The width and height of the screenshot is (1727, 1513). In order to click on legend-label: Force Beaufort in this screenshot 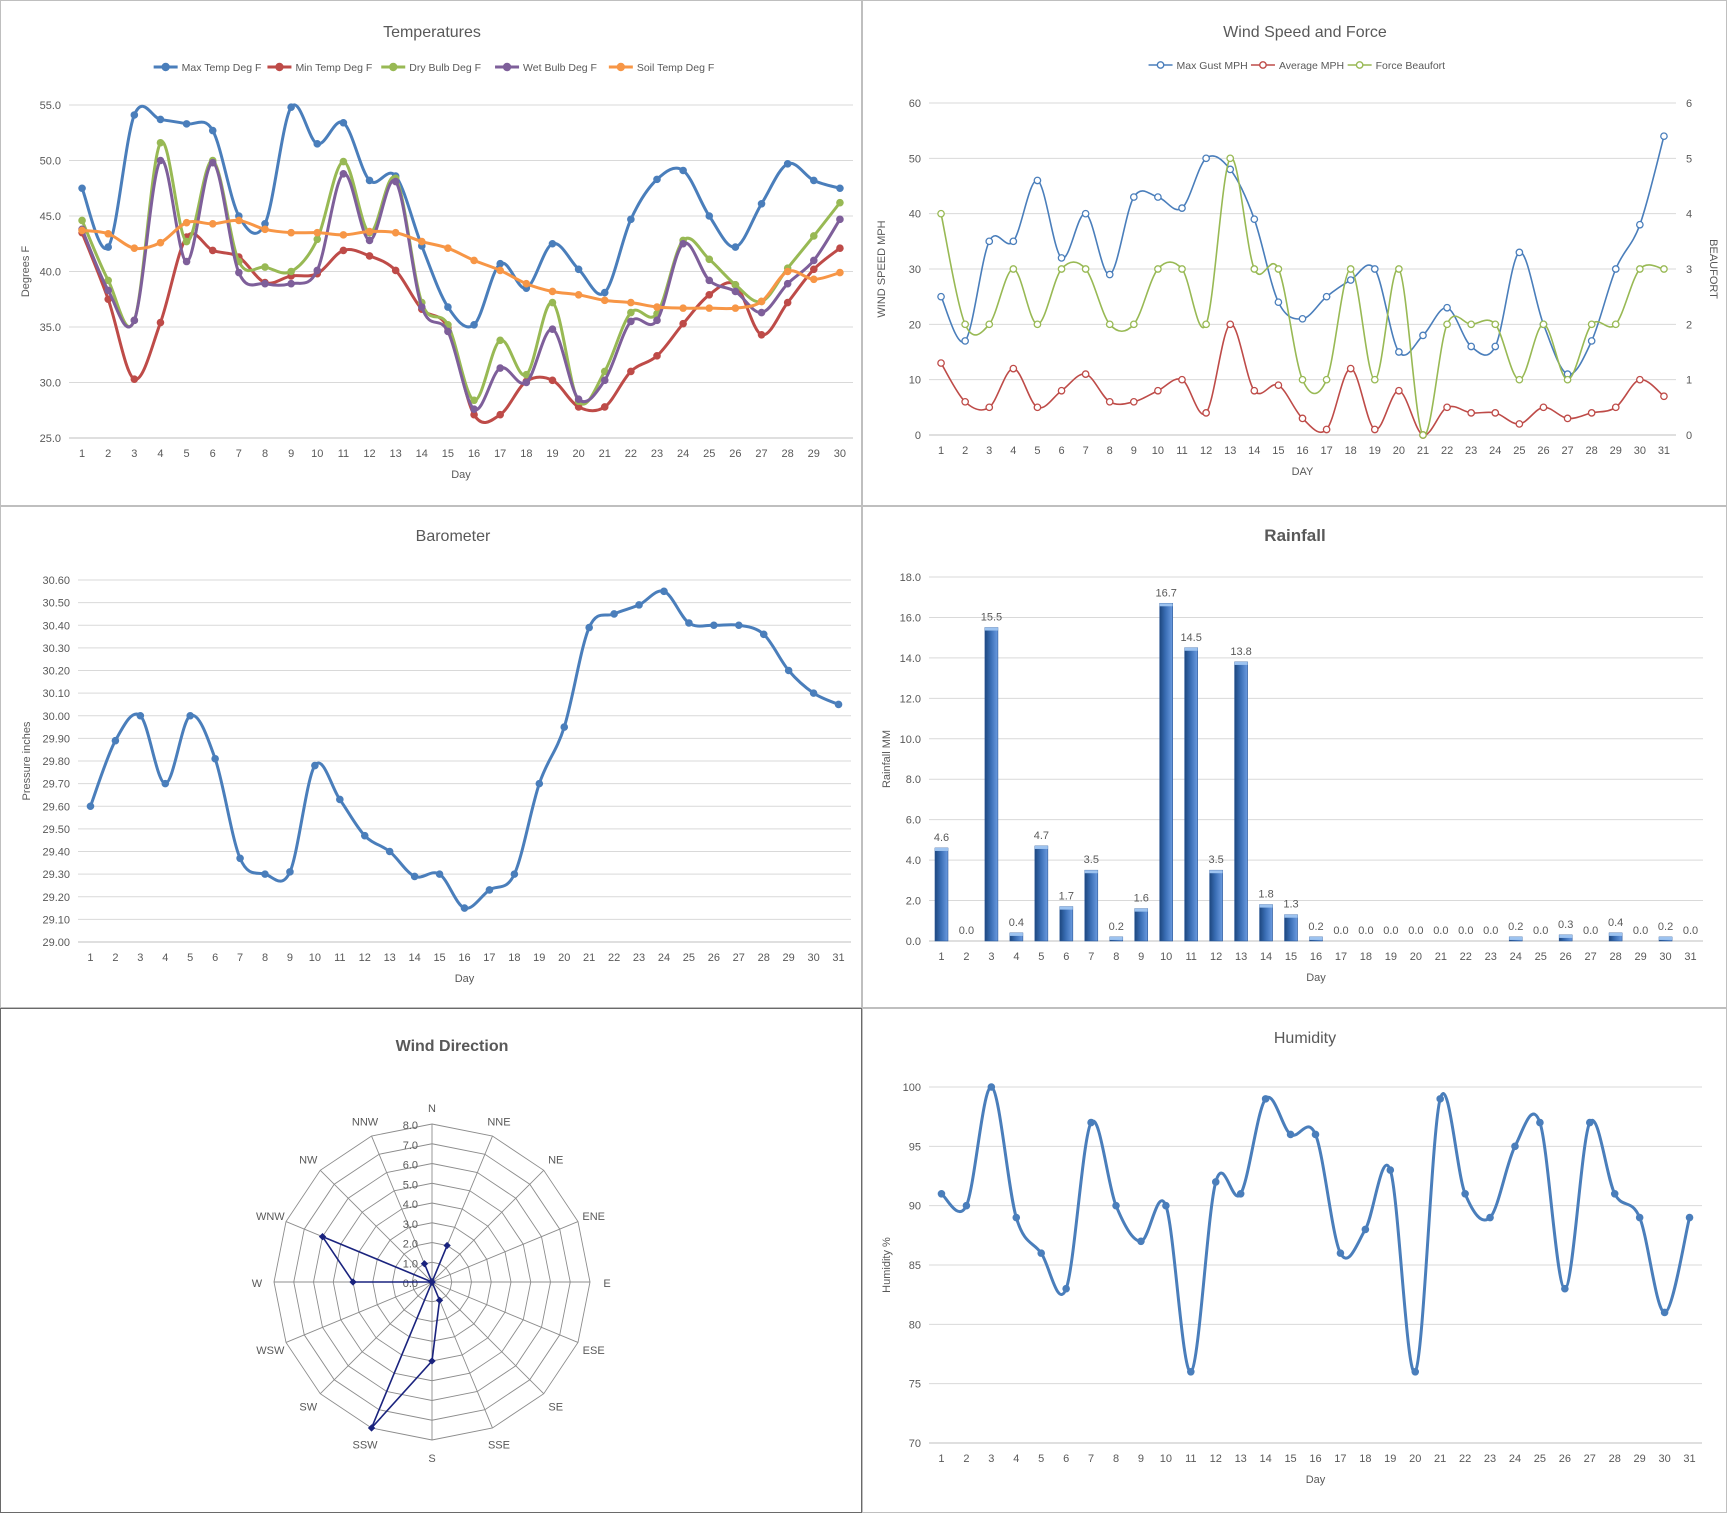, I will do `click(1411, 66)`.